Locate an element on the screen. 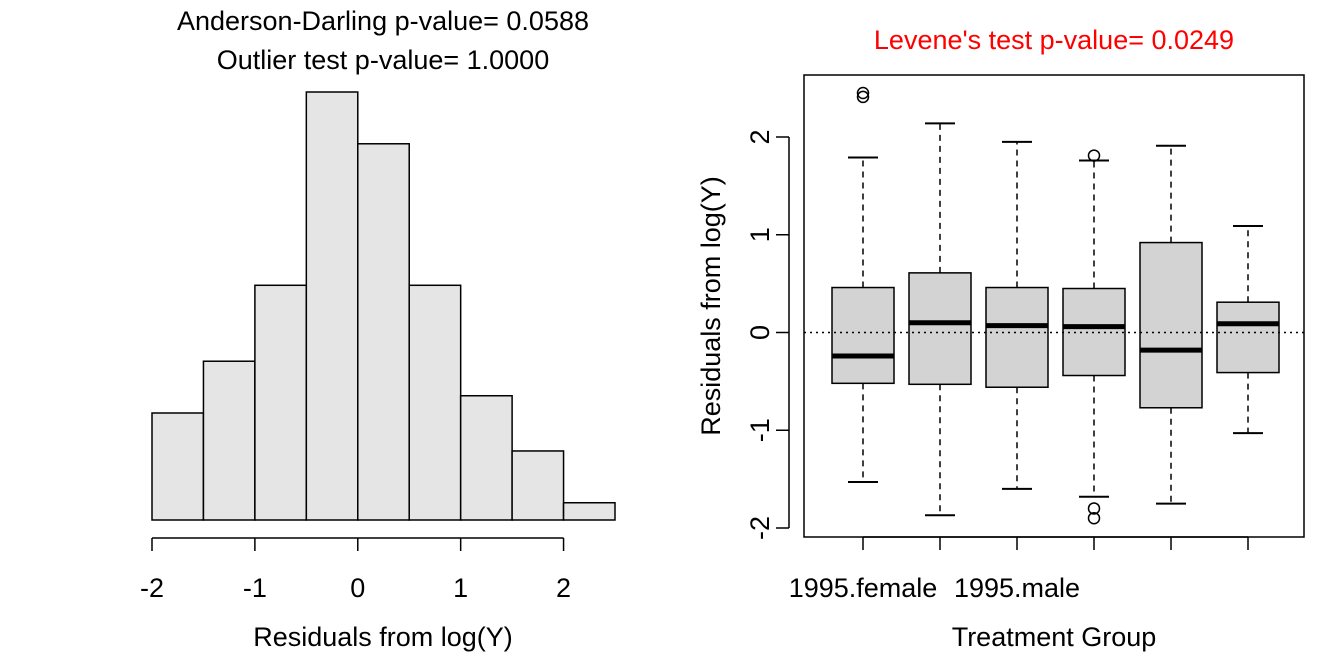 The height and width of the screenshot is (672, 1344). histogram-x-tick-label: 1 is located at coordinates (460, 588).